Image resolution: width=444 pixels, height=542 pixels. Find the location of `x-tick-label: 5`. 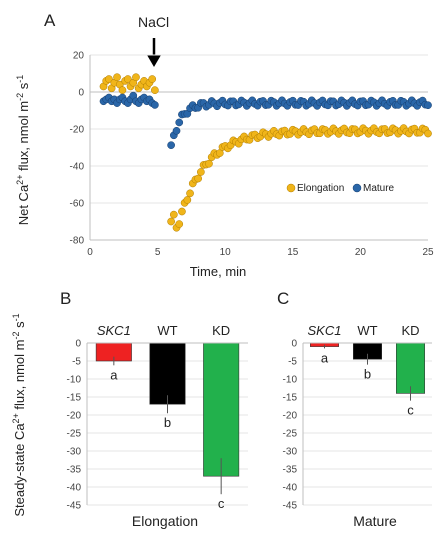

x-tick-label: 5 is located at coordinates (158, 252).